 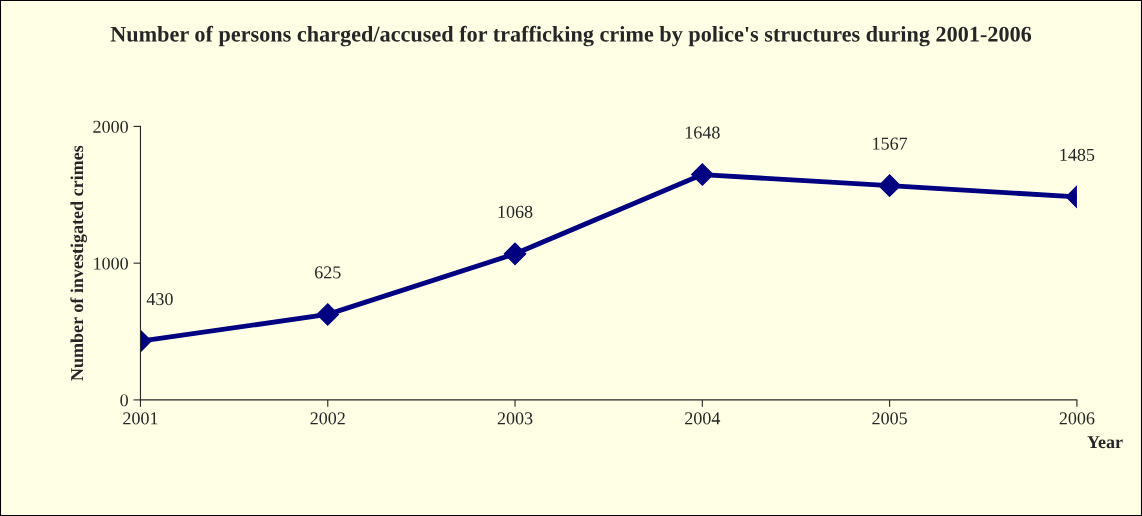 I want to click on x-tick-label: 2006, so click(x=1077, y=418).